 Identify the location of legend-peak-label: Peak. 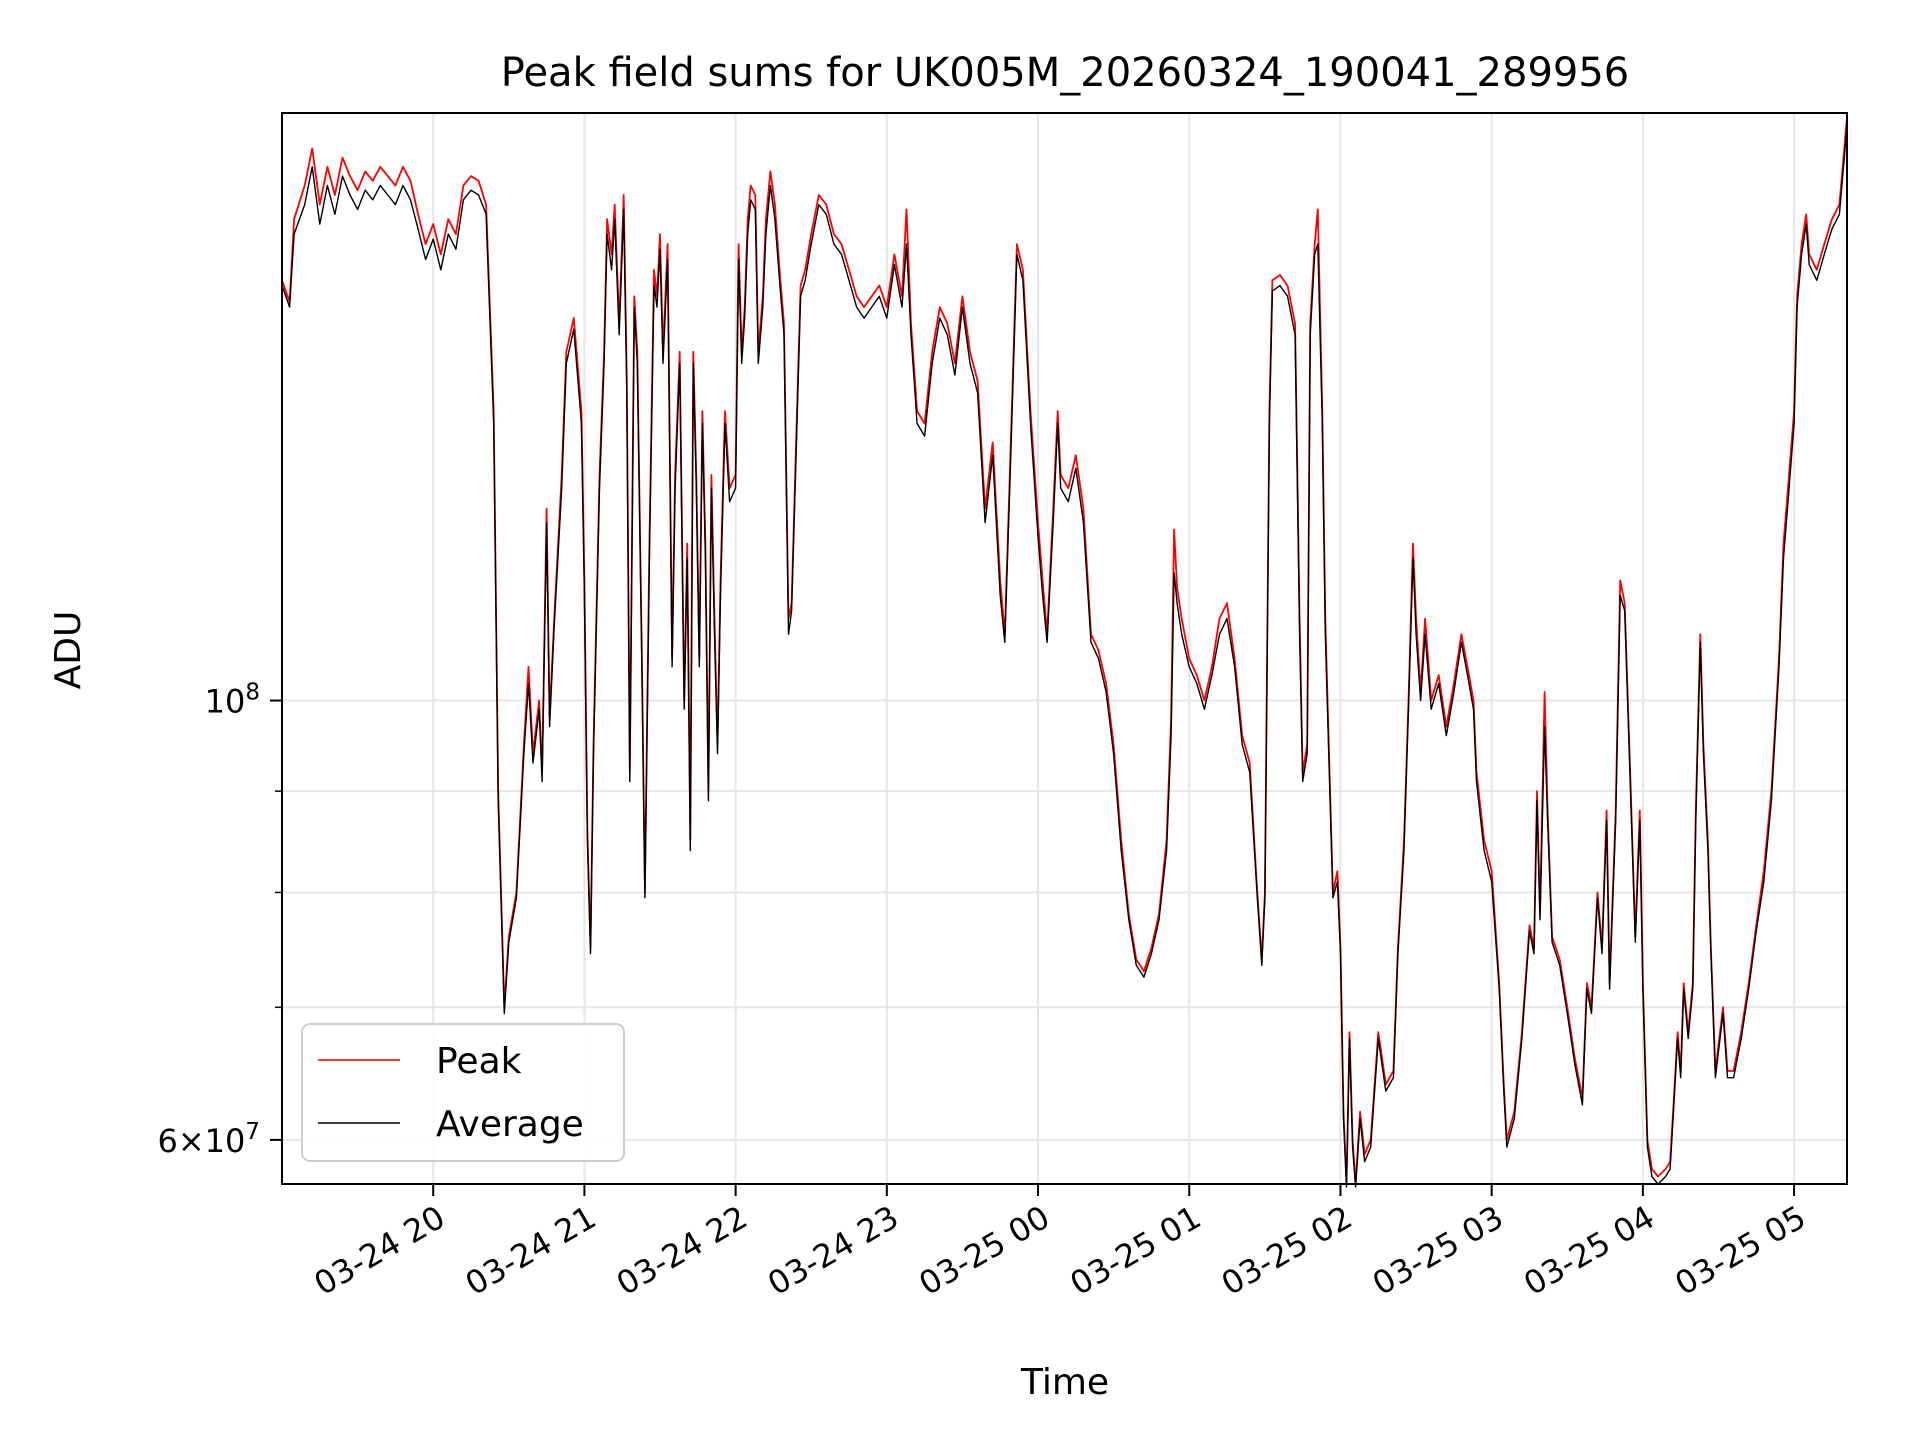
(479, 1061).